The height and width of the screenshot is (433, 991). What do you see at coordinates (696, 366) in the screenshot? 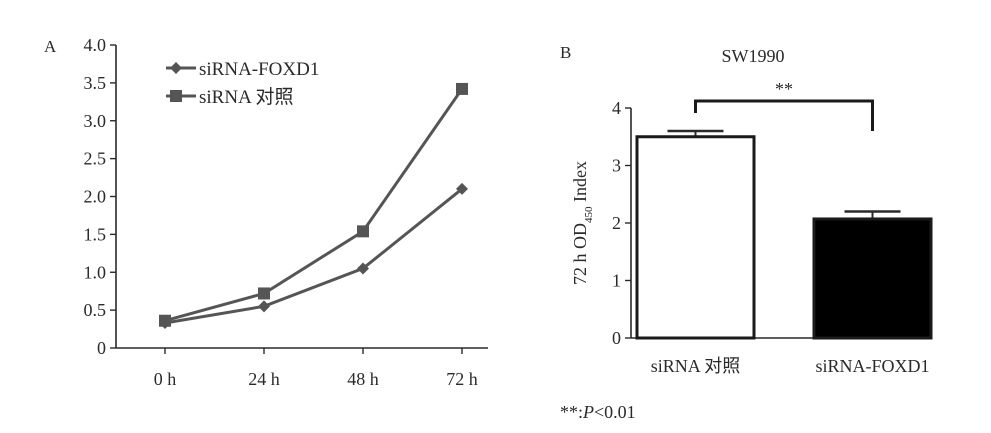
I see `x-category-label: siRNA 对照` at bounding box center [696, 366].